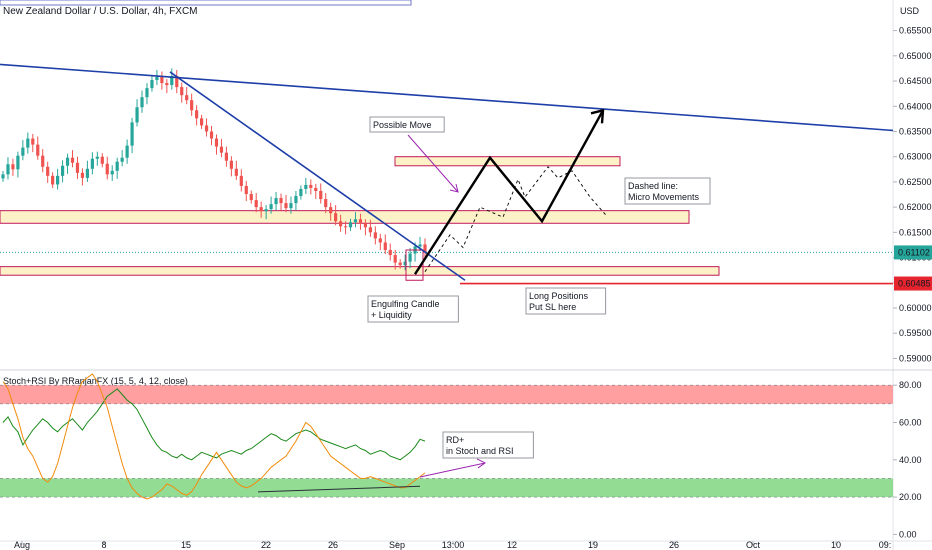 The image size is (932, 550). I want to click on price-badge-label: 0.61102, so click(914, 252).